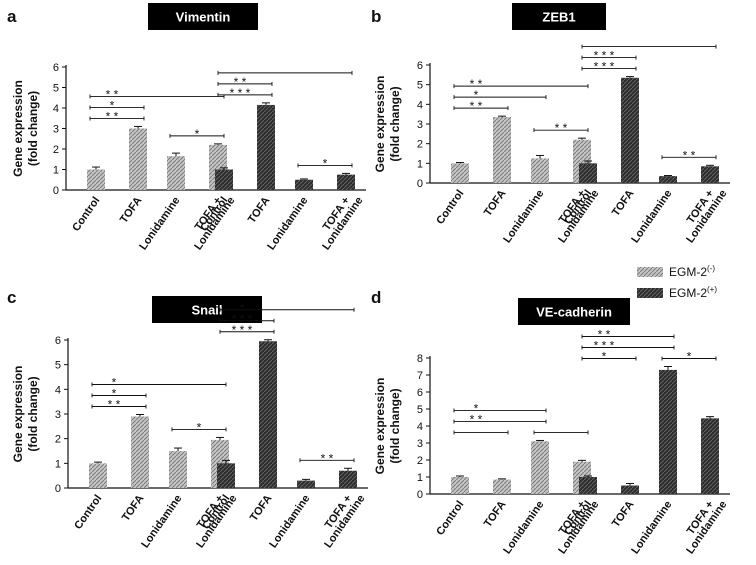 This screenshot has height=565, width=756. What do you see at coordinates (376, 16) in the screenshot?
I see `panel-letter: b` at bounding box center [376, 16].